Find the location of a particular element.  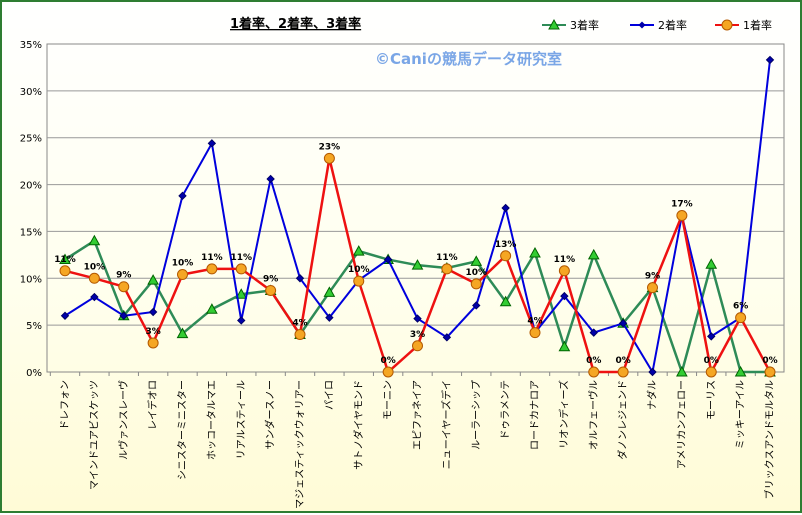

category-label: ドレフォン is located at coordinates (65, 405).